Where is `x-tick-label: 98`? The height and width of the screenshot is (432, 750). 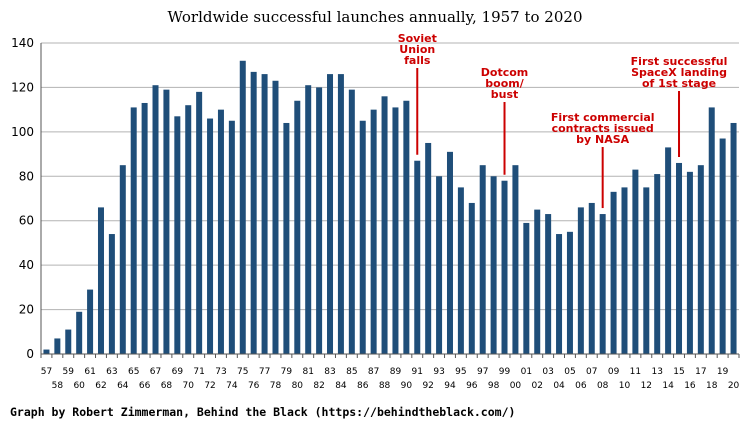
x-tick-label: 98 is located at coordinates (494, 386).